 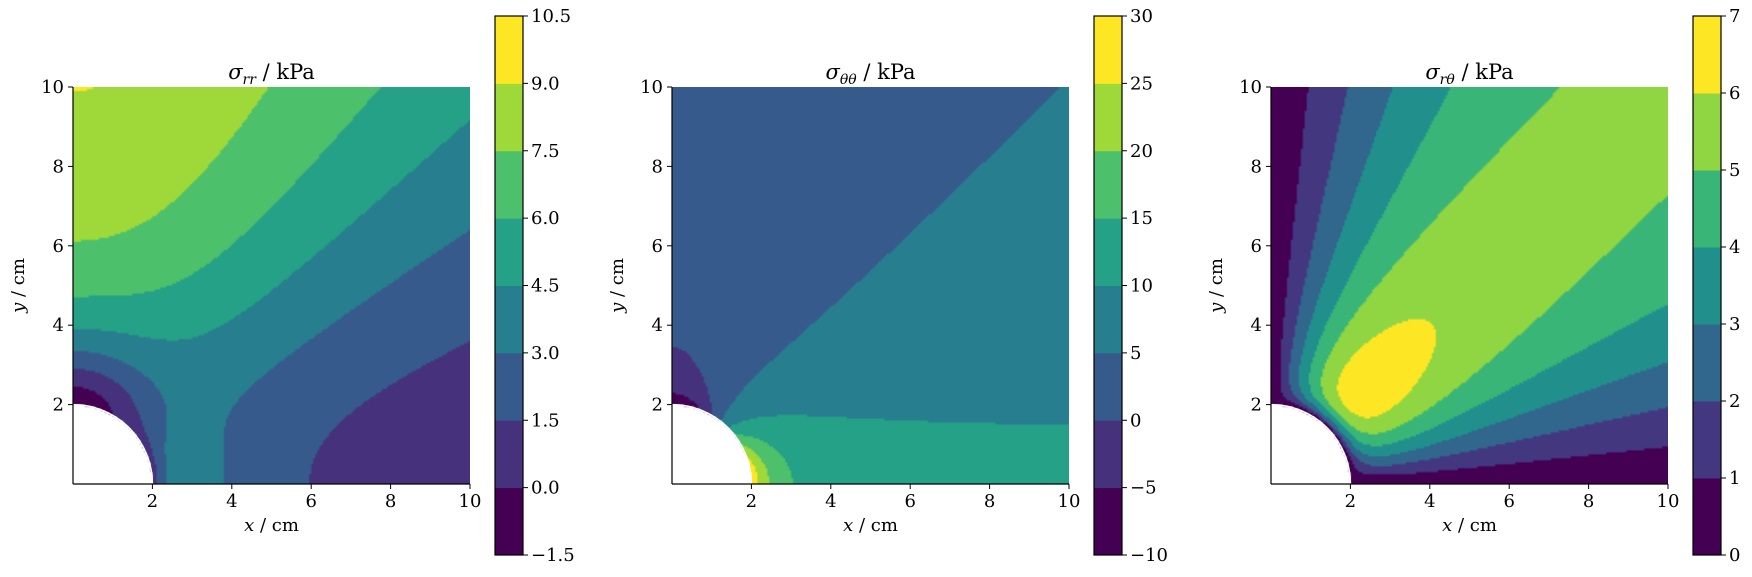 What do you see at coordinates (1734, 401) in the screenshot?
I see `colorbar-tick-label: 2` at bounding box center [1734, 401].